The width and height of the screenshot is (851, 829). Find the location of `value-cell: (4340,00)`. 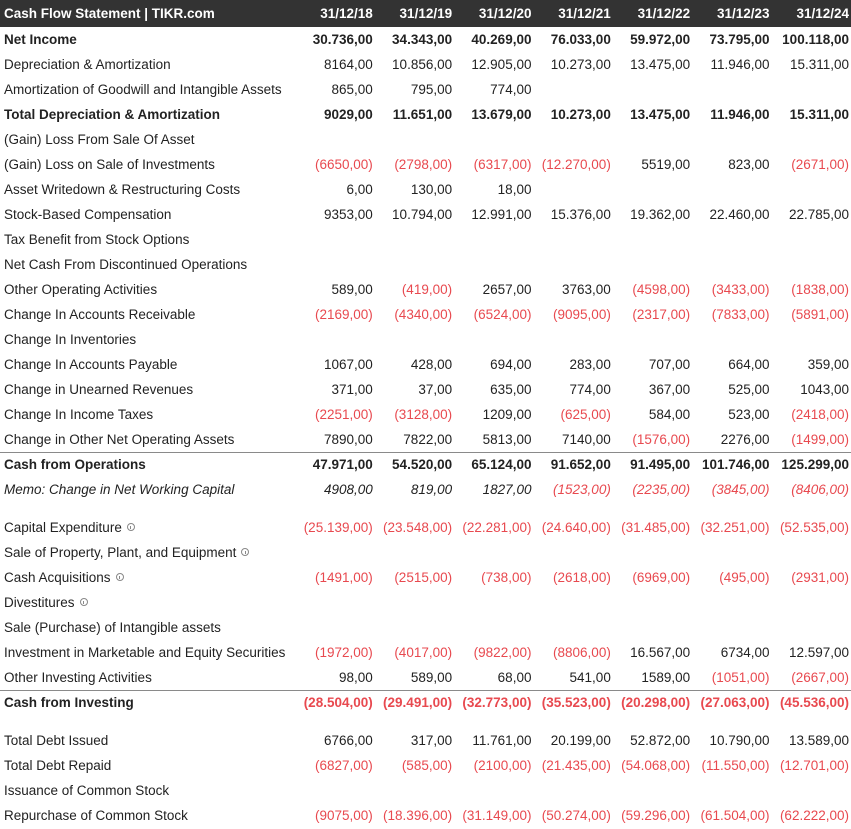

value-cell: (4340,00) is located at coordinates (423, 314).